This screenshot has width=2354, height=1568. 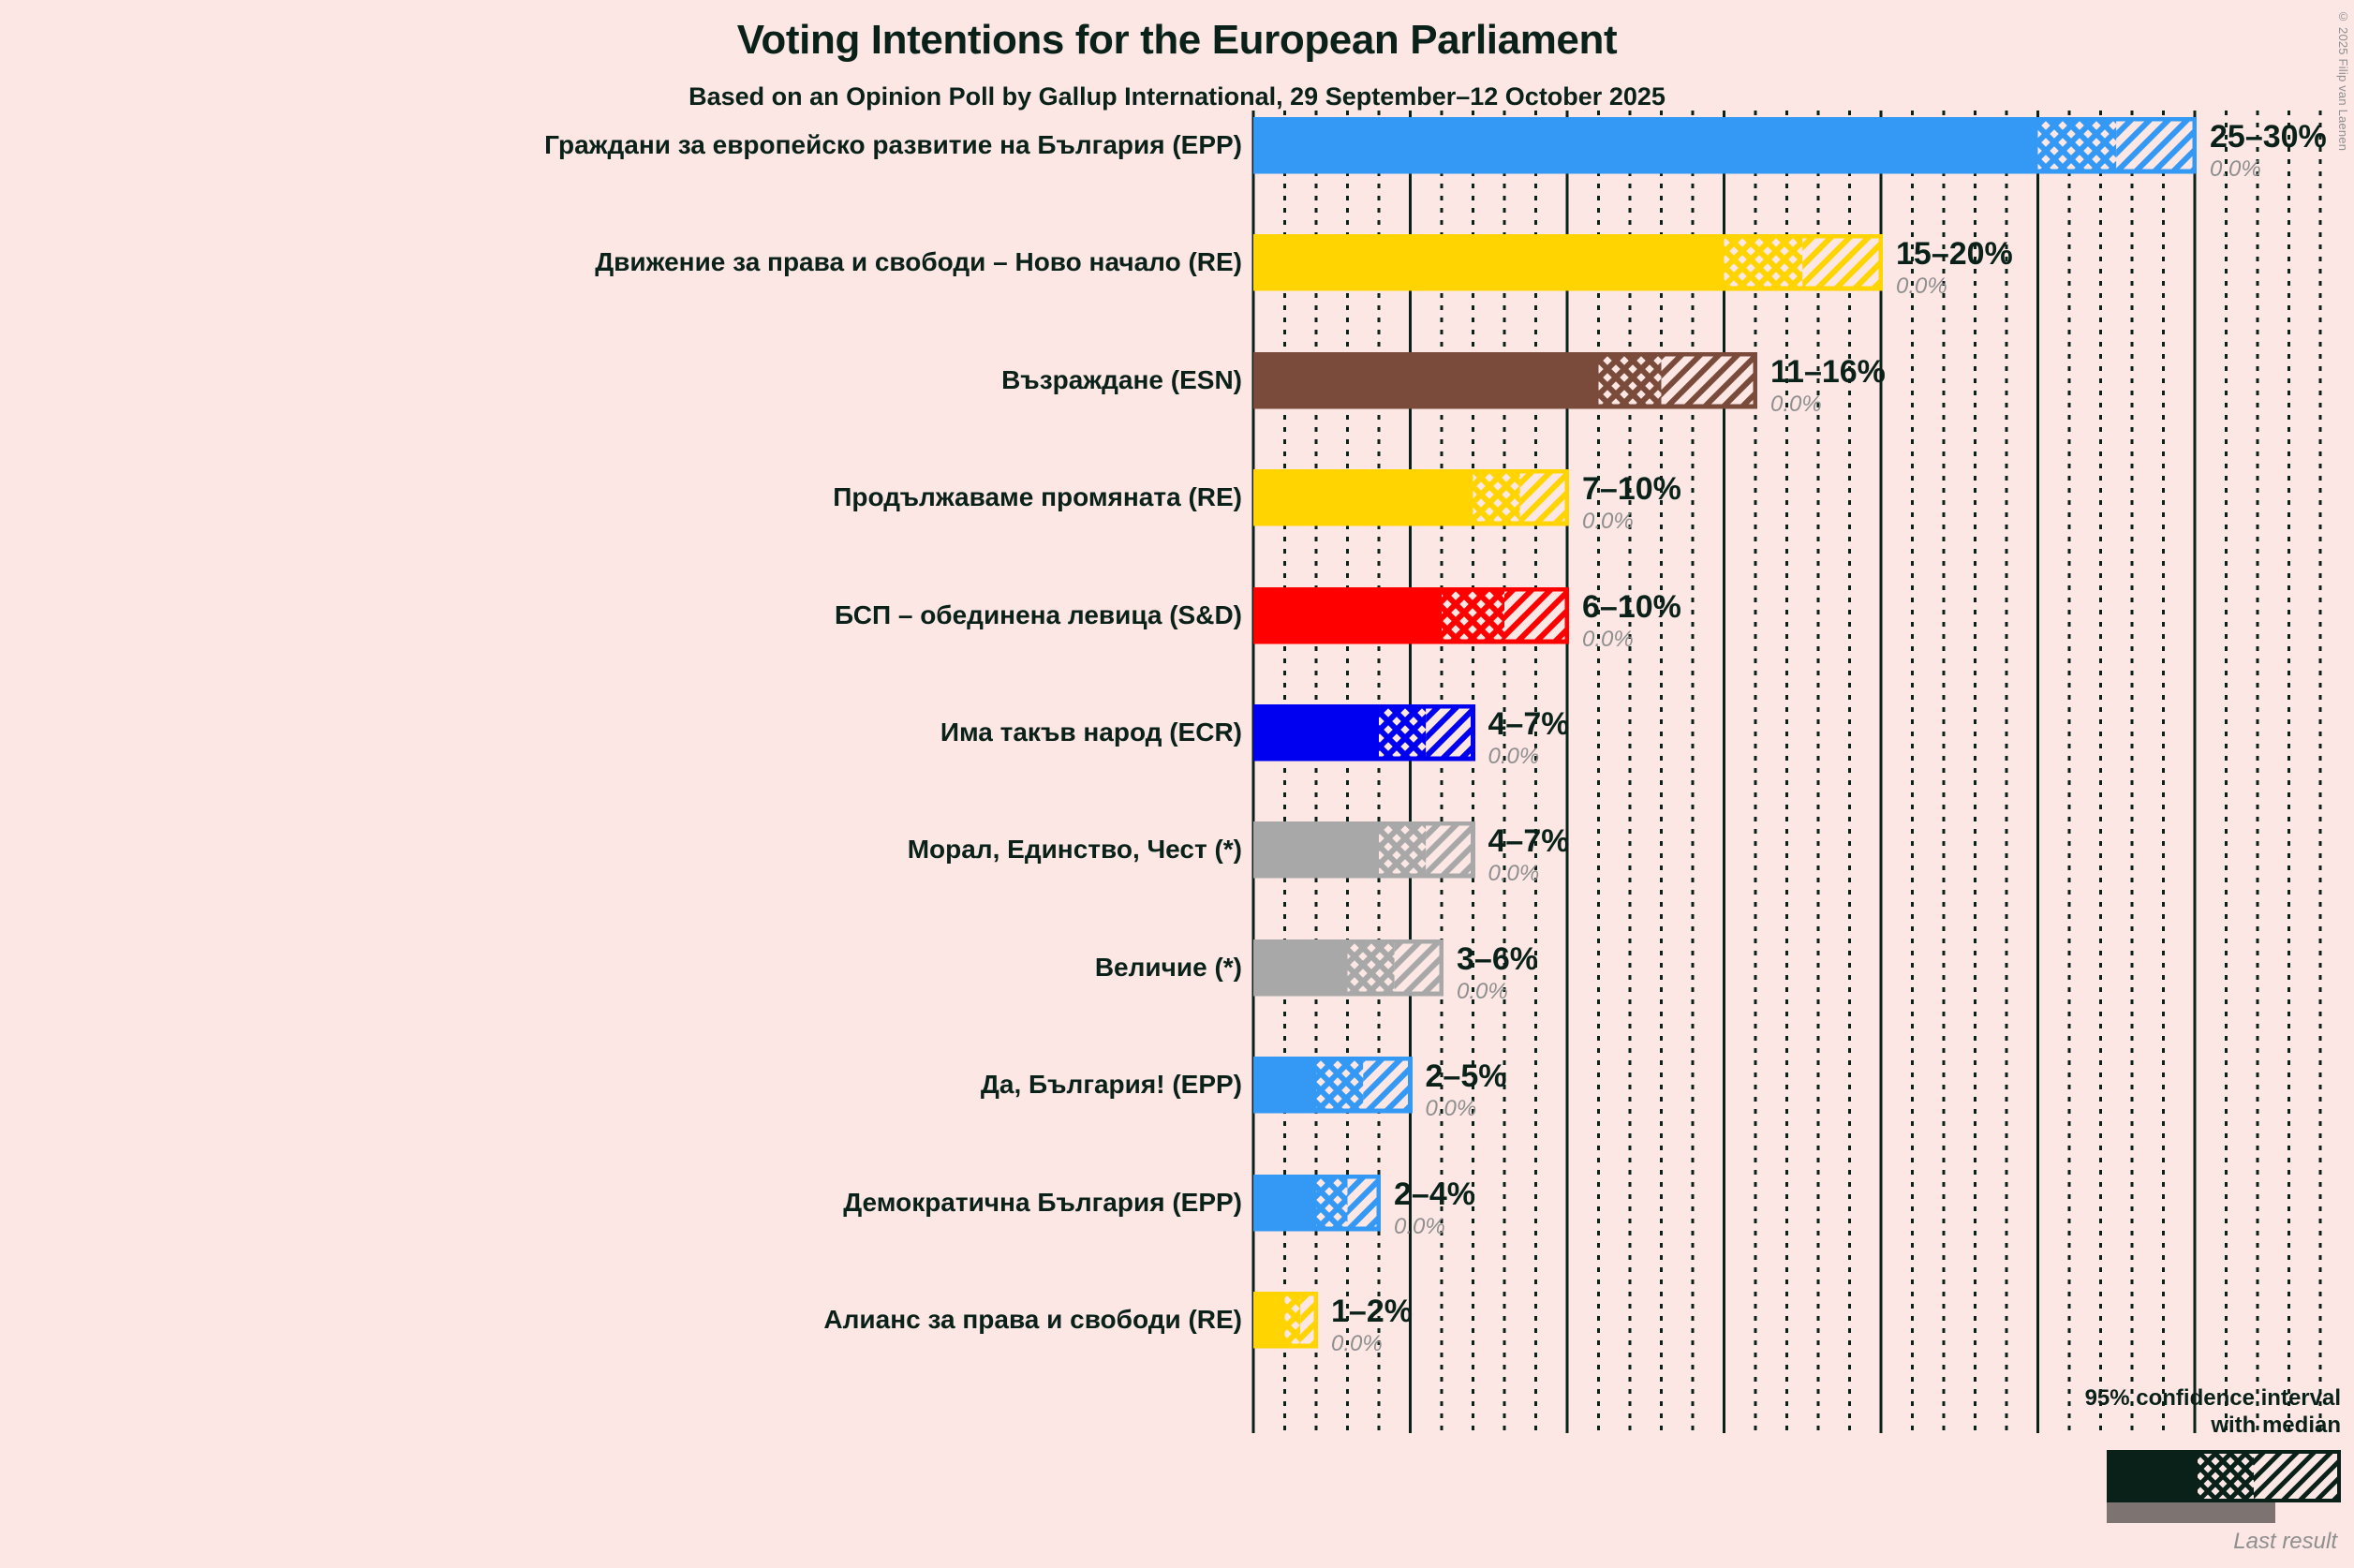 What do you see at coordinates (1434, 1194) in the screenshot?
I see `row-interval-label: 2–4%` at bounding box center [1434, 1194].